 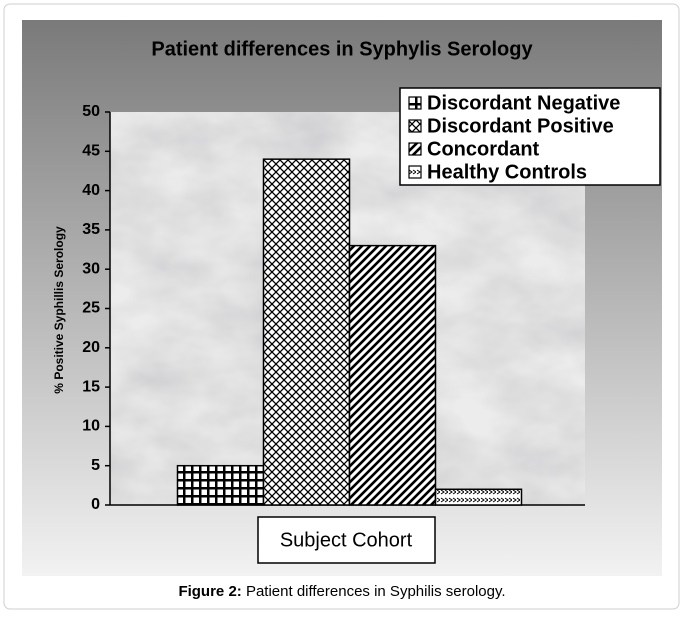 What do you see at coordinates (91, 229) in the screenshot?
I see `y-tick-label: 35` at bounding box center [91, 229].